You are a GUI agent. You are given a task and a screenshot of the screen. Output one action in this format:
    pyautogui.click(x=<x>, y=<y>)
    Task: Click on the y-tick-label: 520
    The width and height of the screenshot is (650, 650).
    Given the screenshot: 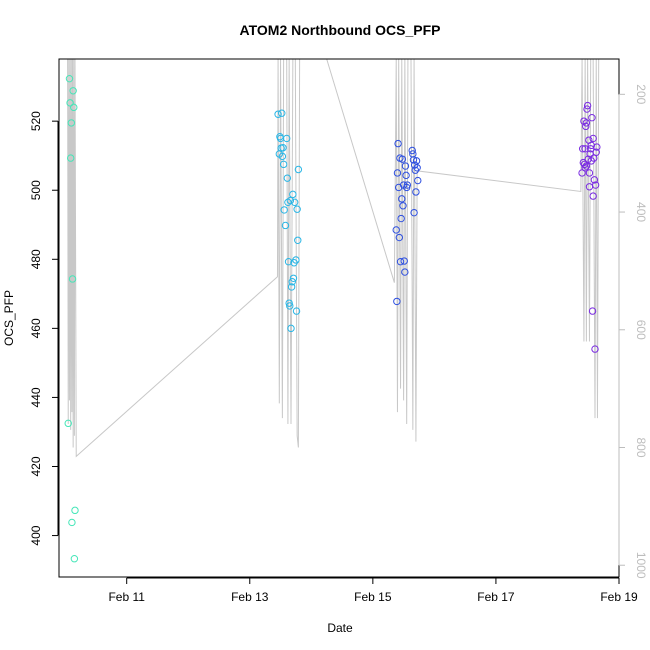 What is the action you would take?
    pyautogui.click(x=36, y=121)
    